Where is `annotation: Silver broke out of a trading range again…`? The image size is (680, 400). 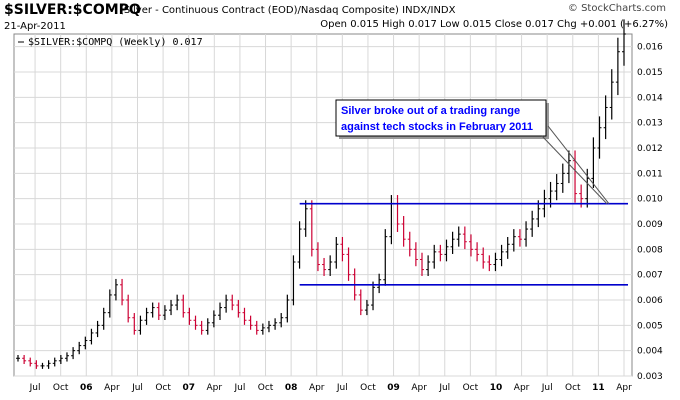
annotation: Silver broke out of a trading range again… is located at coordinates (472, 152).